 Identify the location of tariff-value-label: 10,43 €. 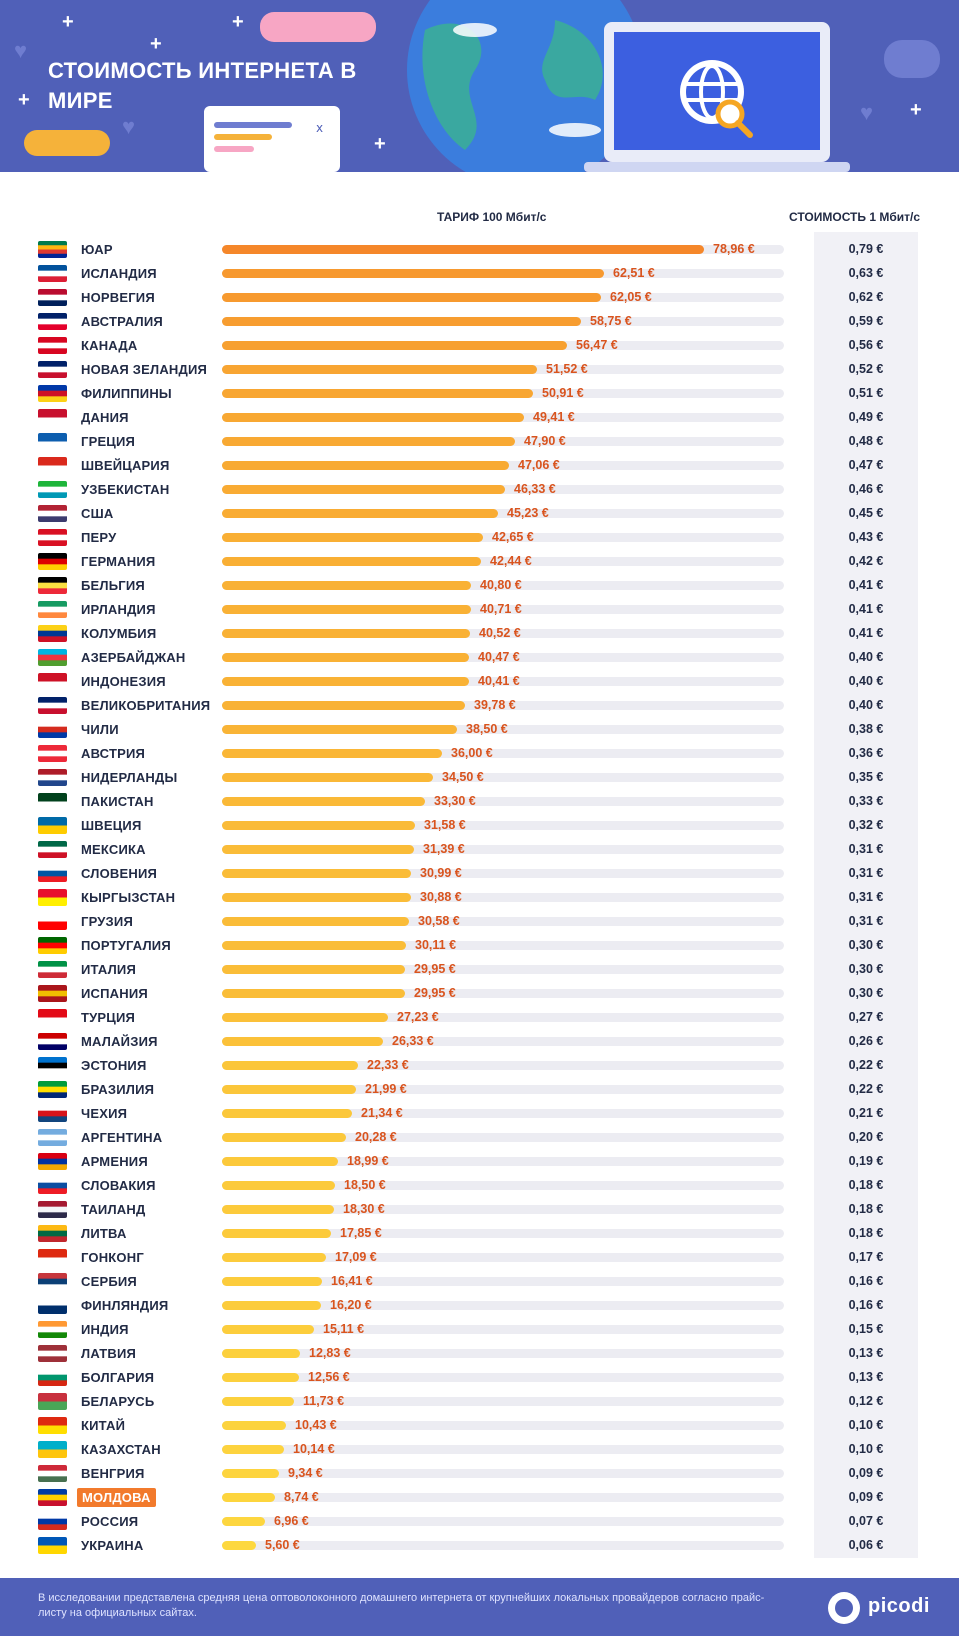
(316, 1425).